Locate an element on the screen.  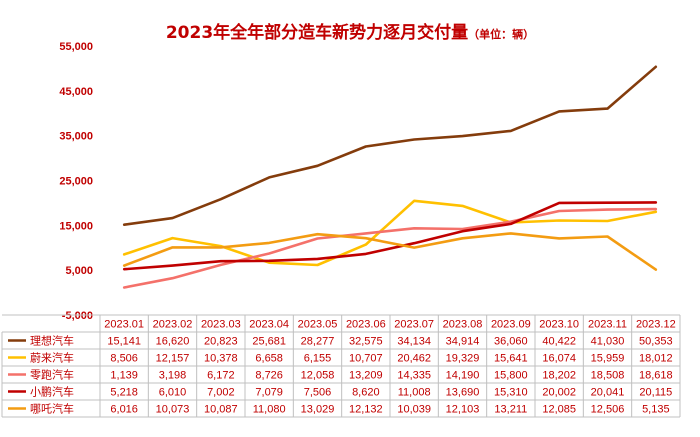
data-label: 34,914 is located at coordinates (463, 342).